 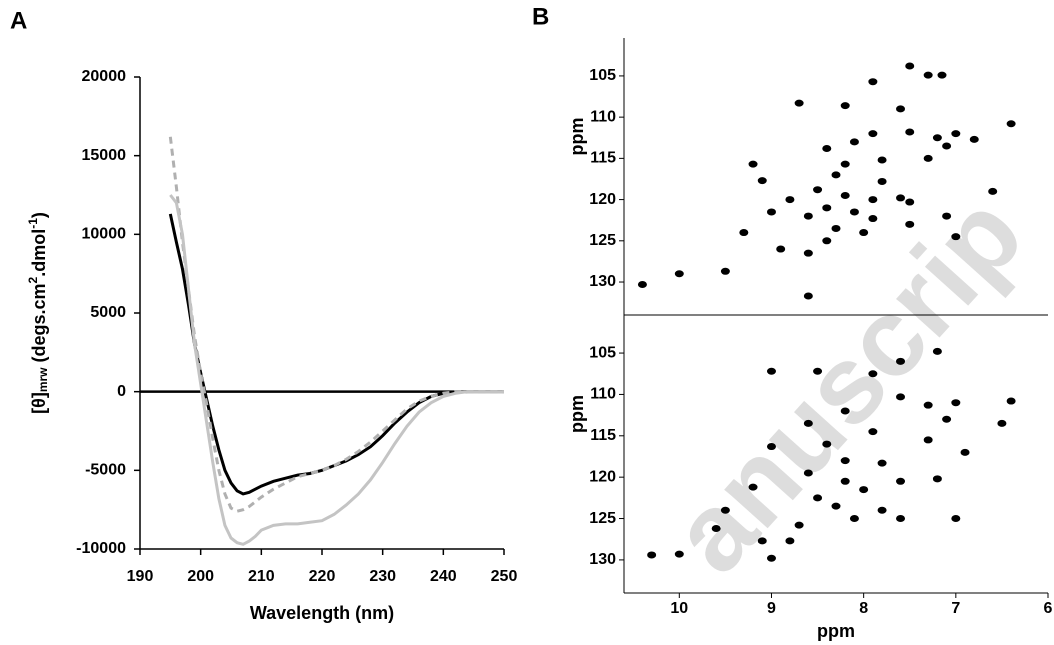 What do you see at coordinates (1048, 608) in the screenshot?
I see `x-tick-label: 6` at bounding box center [1048, 608].